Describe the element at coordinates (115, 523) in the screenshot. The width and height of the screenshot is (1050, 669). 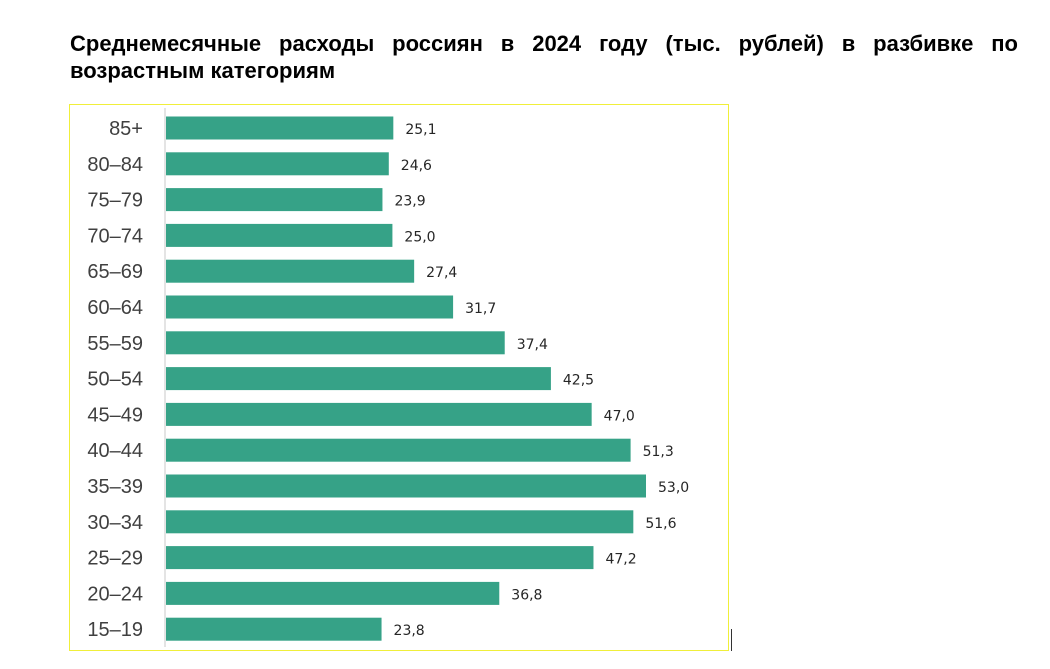
I see `category-label: 30–34` at that location.